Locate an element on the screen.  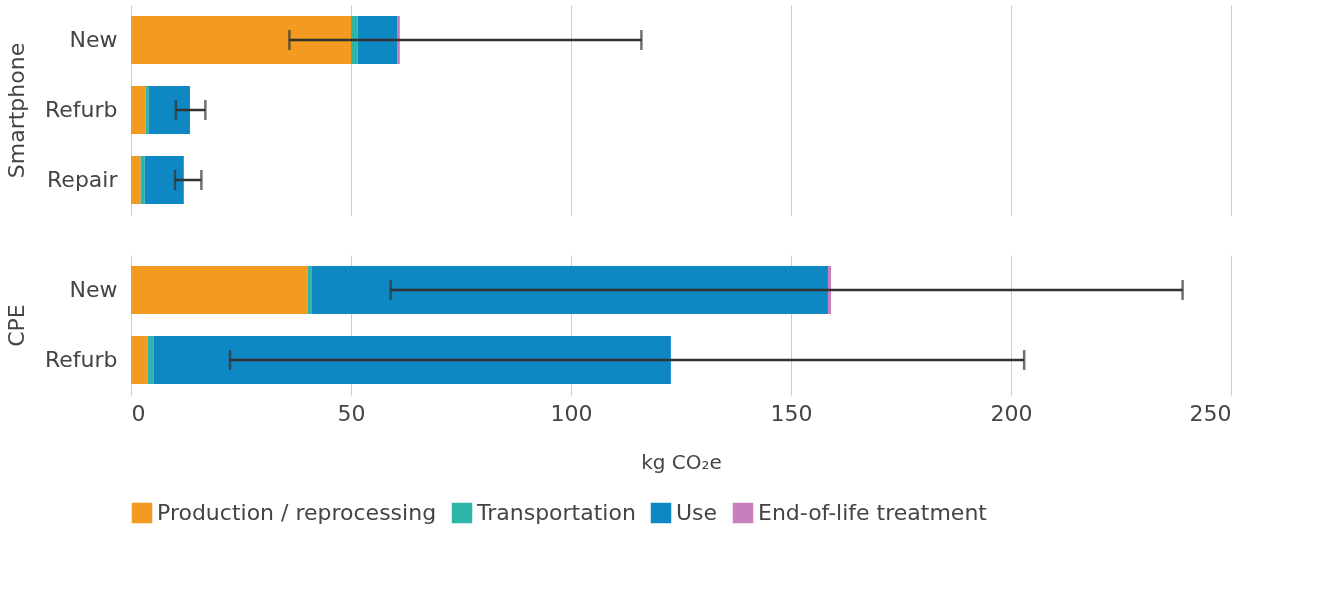
legend-label: Transportation is located at coordinates (556, 512).